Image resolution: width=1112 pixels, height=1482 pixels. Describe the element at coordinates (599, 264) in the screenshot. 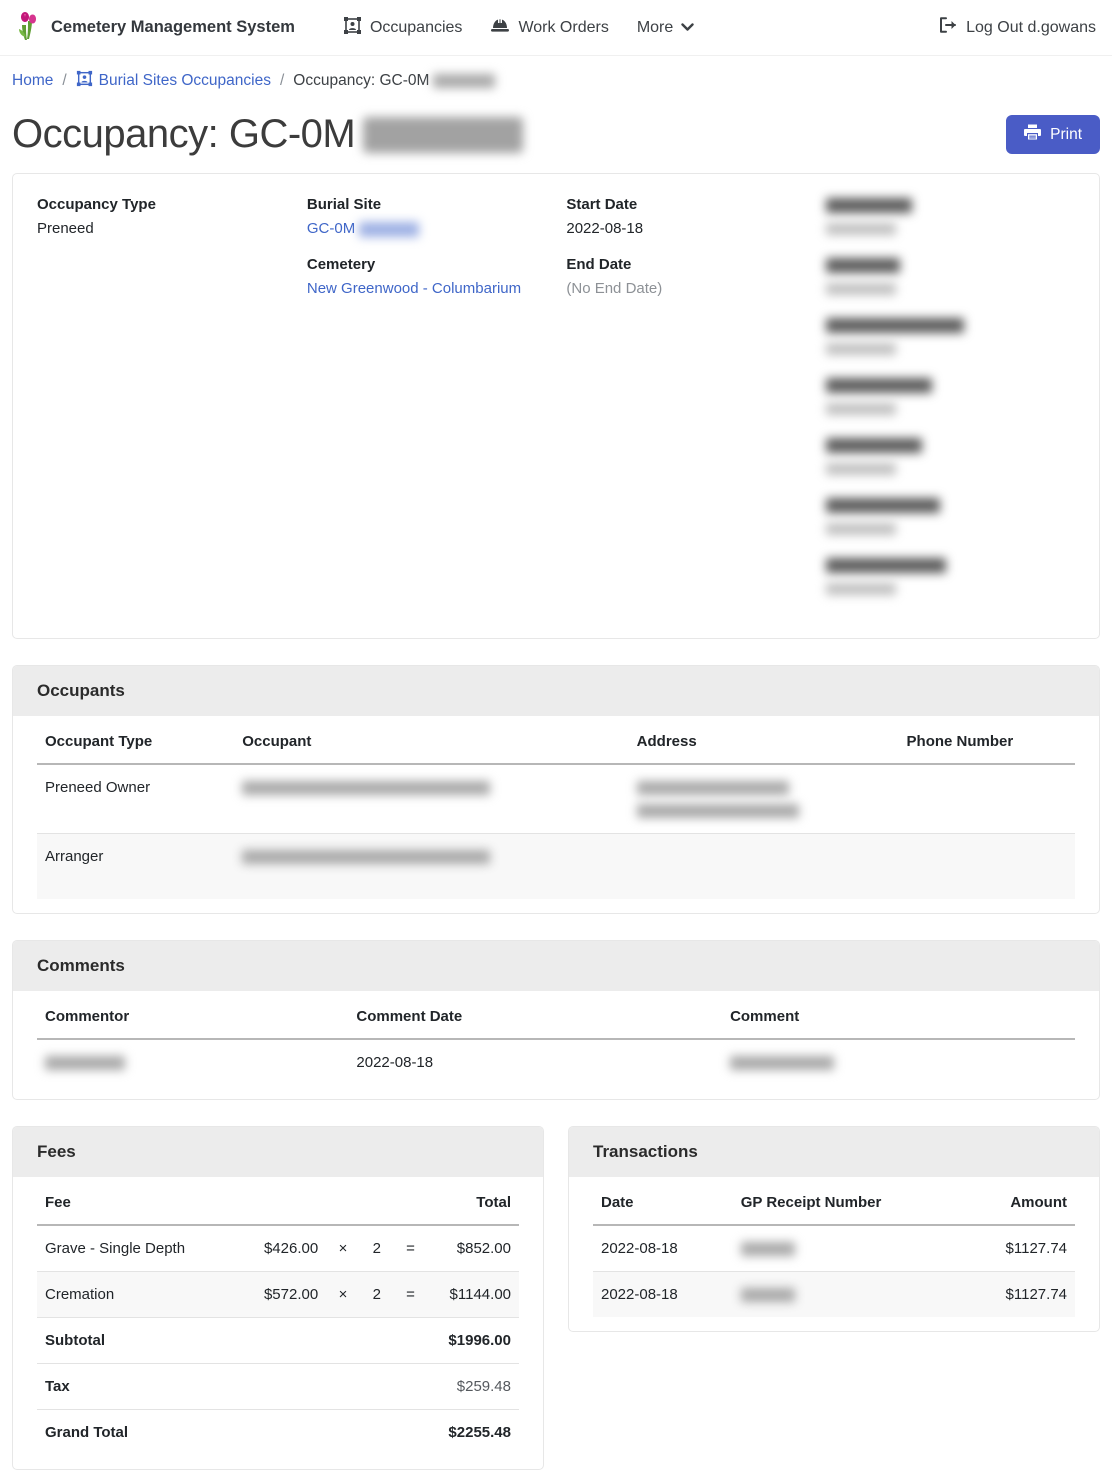

I see `field-label: End Date` at that location.